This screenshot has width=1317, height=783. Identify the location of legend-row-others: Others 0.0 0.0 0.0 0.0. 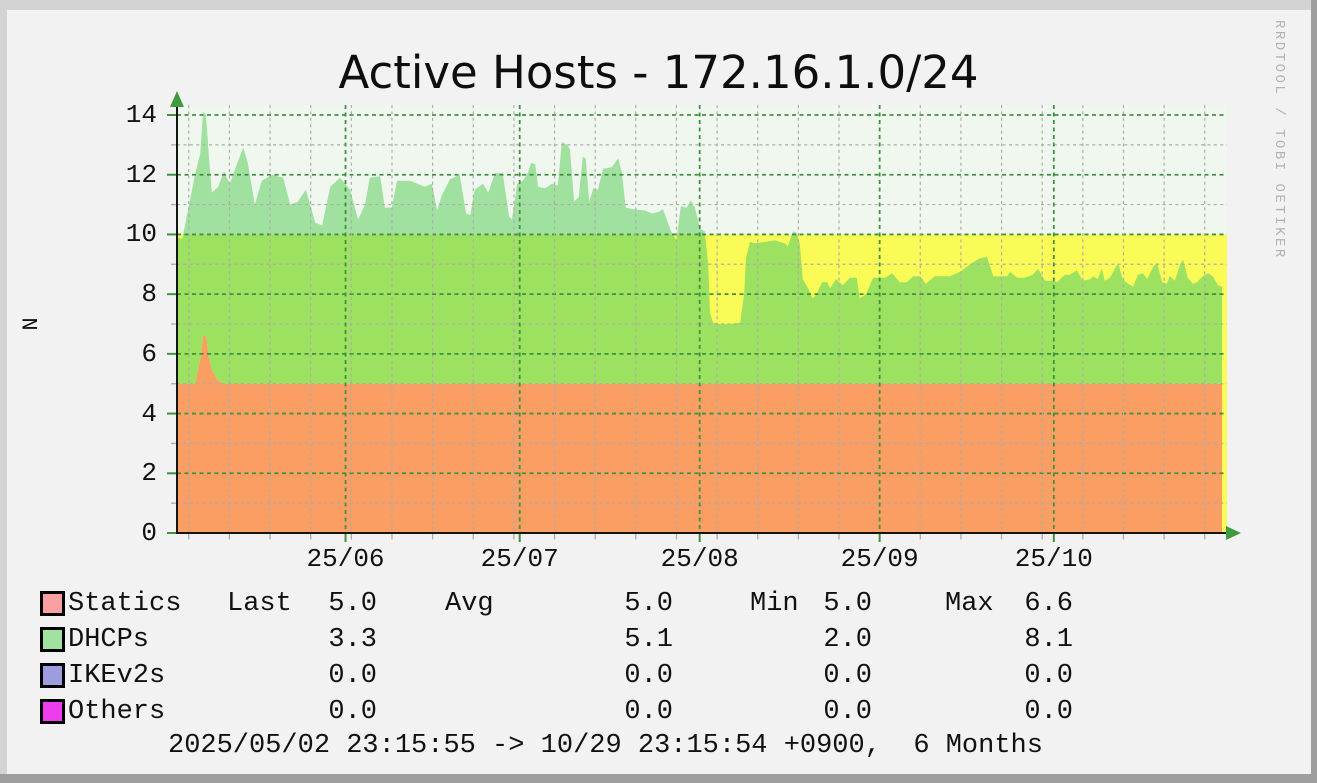
(658, 713).